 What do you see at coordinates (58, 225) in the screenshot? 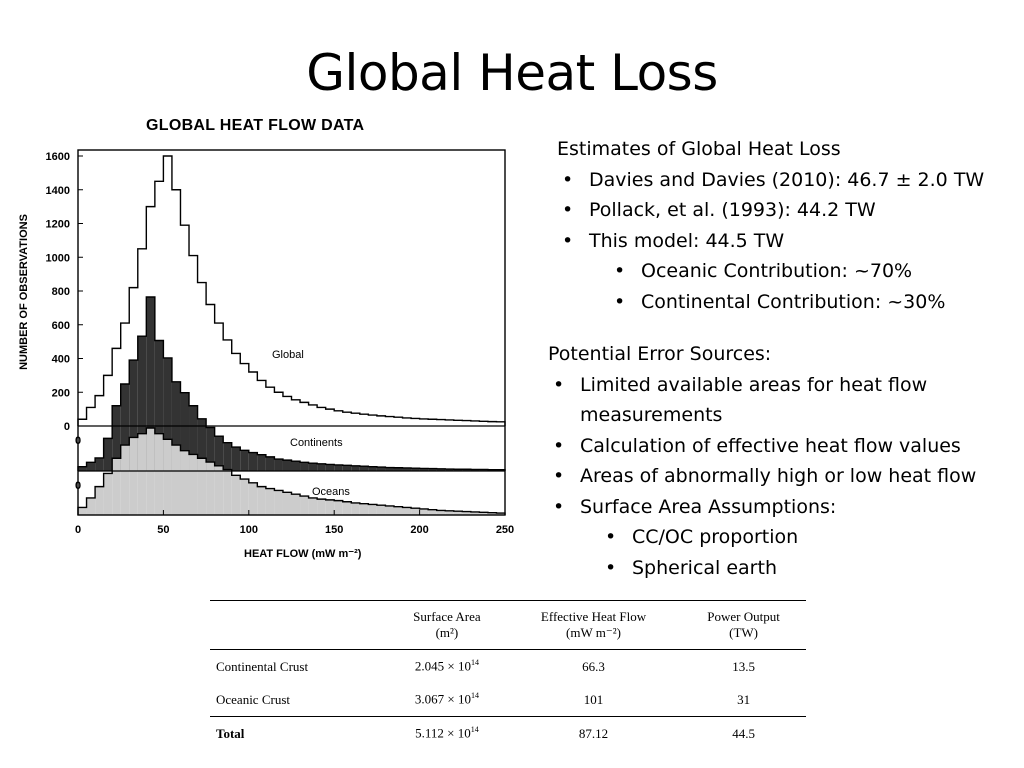
I see `y-tick-label: 1200` at bounding box center [58, 225].